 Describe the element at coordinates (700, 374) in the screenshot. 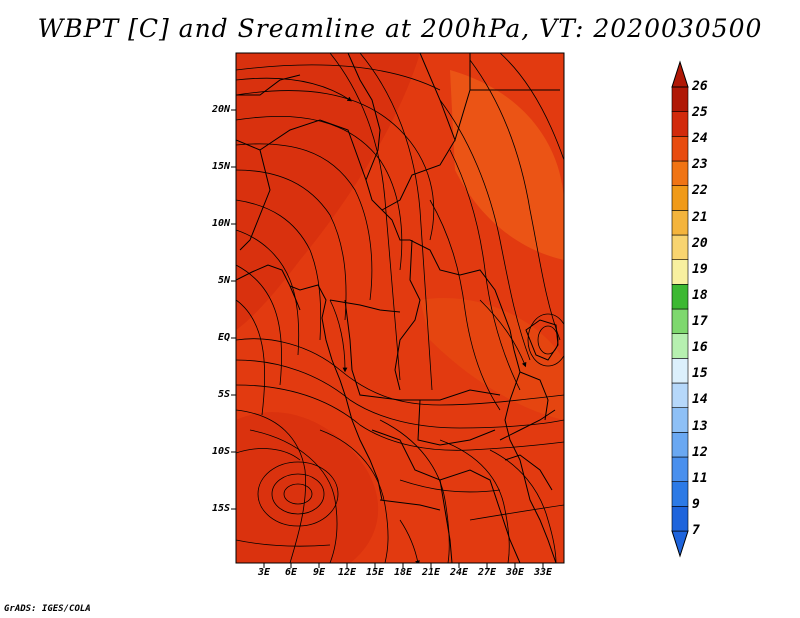

I see `colorbar-label: 15` at that location.